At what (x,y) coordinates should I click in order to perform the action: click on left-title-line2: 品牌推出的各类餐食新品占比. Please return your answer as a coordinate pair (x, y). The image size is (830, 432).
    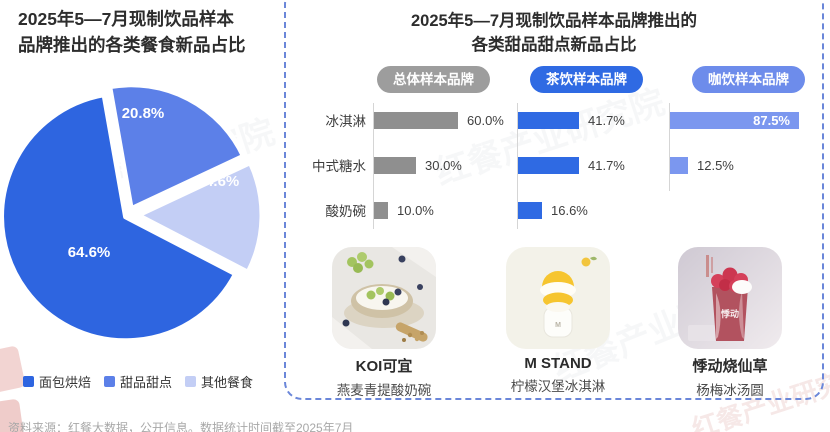
    Looking at the image, I should click on (132, 45).